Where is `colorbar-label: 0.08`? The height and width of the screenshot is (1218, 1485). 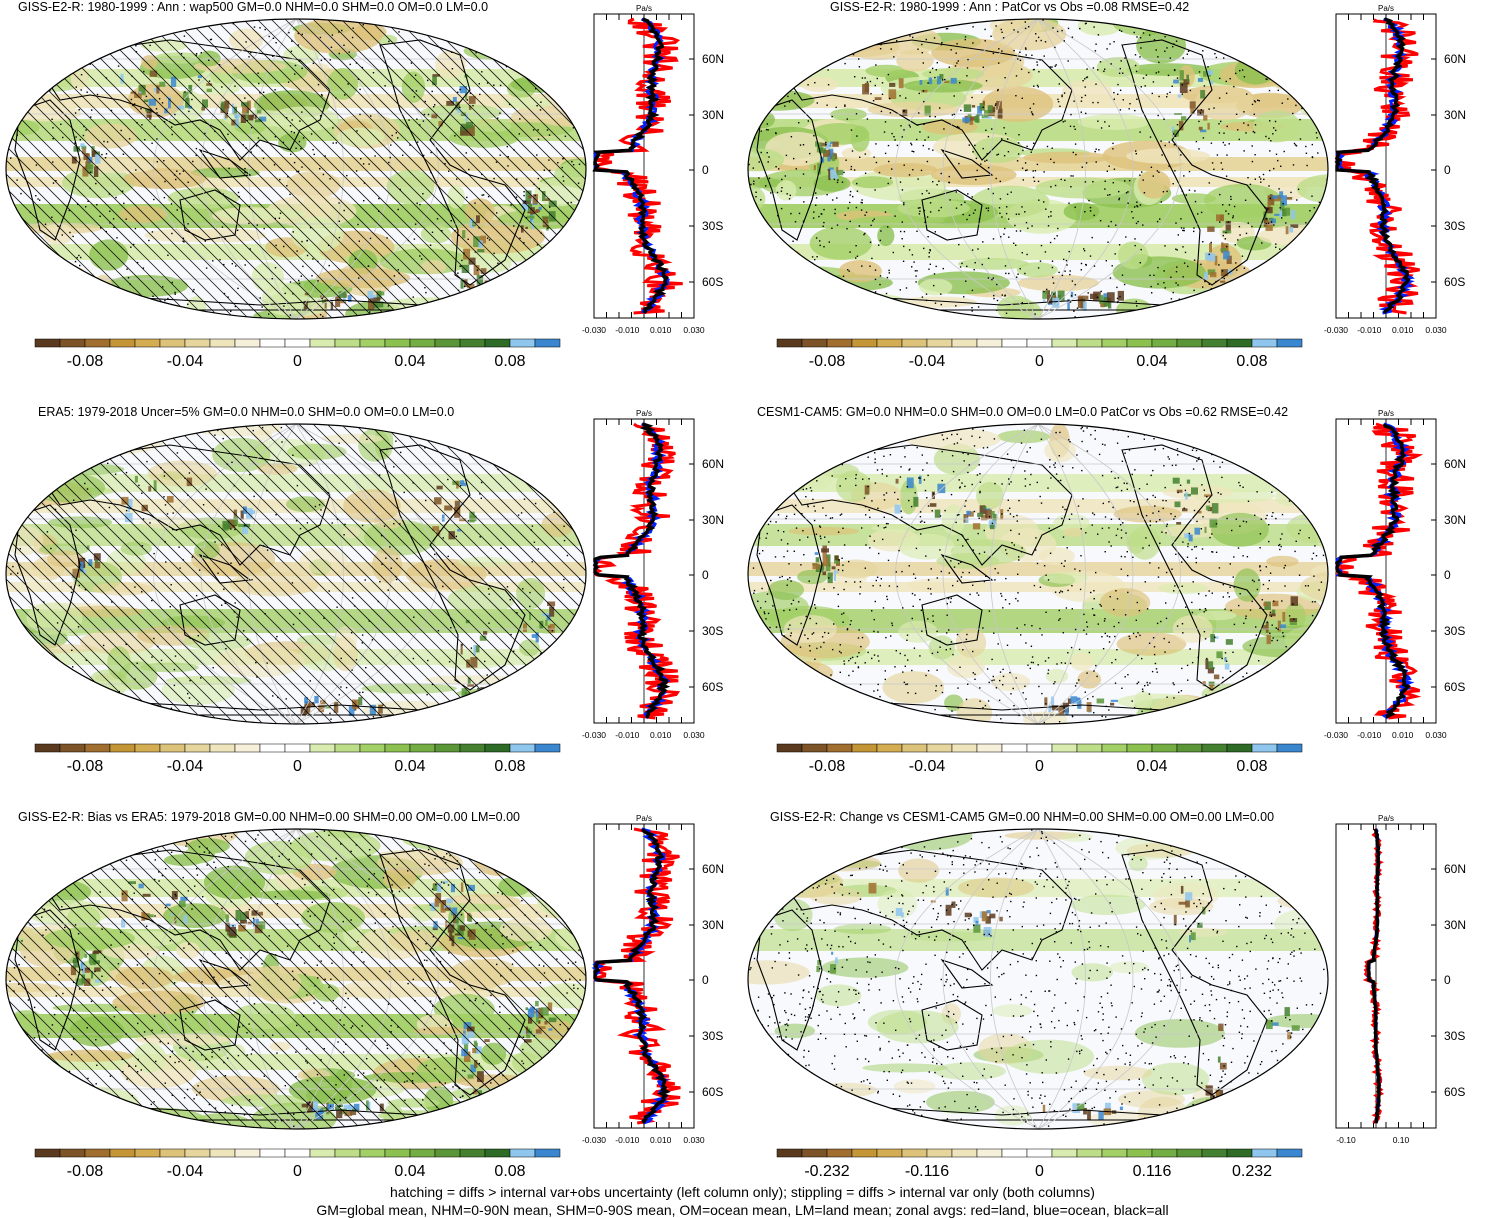 colorbar-label: 0.08 is located at coordinates (1251, 766).